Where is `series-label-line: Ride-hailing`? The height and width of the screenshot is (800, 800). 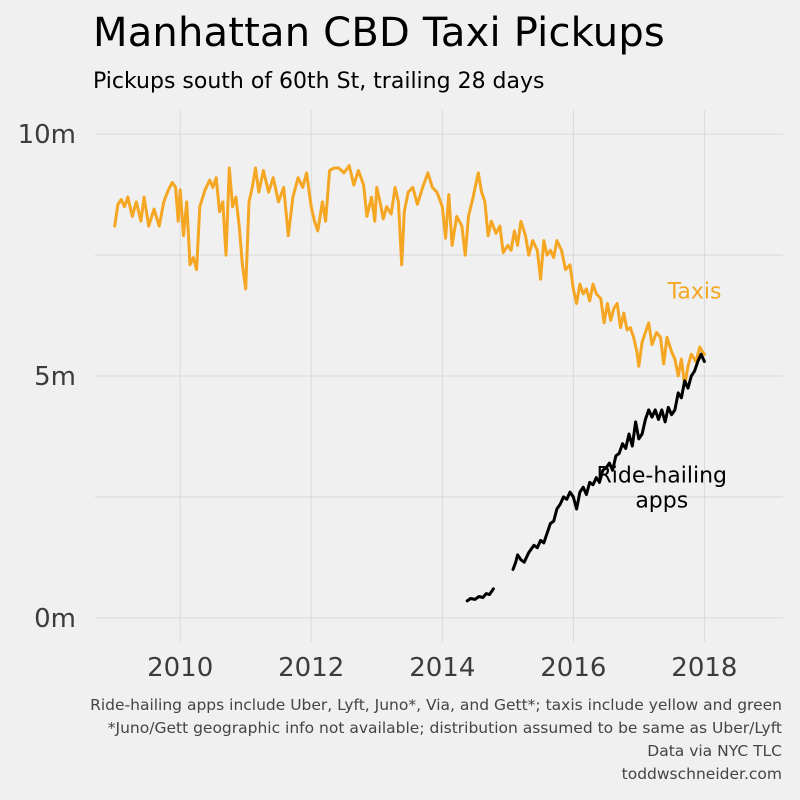
series-label-line: Ride-hailing is located at coordinates (662, 475).